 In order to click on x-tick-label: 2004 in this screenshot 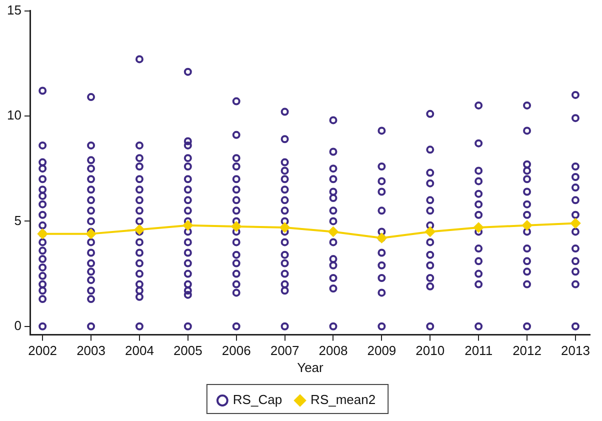, I will do `click(139, 350)`.